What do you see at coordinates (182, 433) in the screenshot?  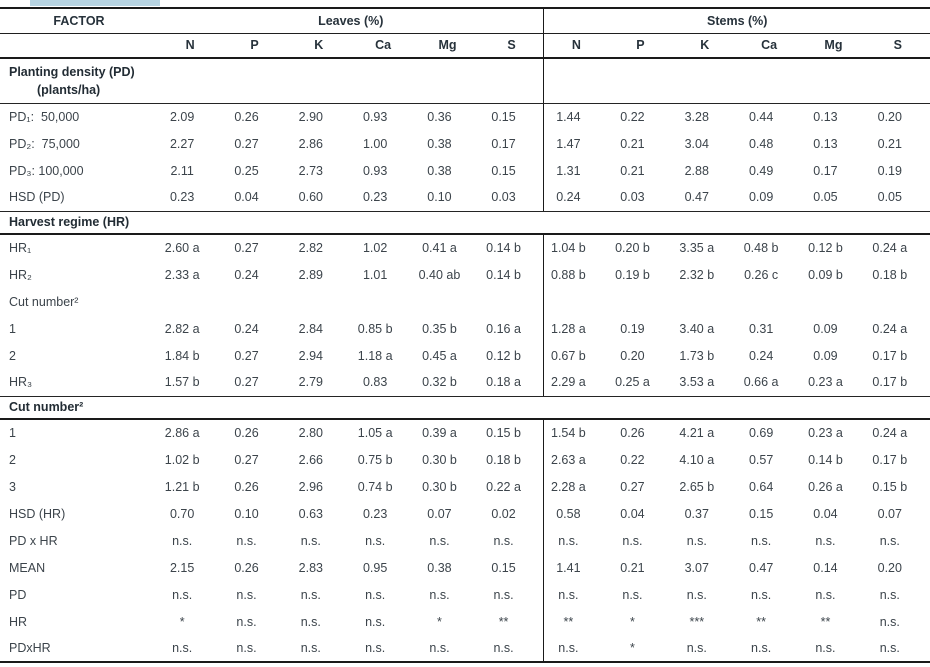 I see `value-cell-leaves: 2.86 a` at bounding box center [182, 433].